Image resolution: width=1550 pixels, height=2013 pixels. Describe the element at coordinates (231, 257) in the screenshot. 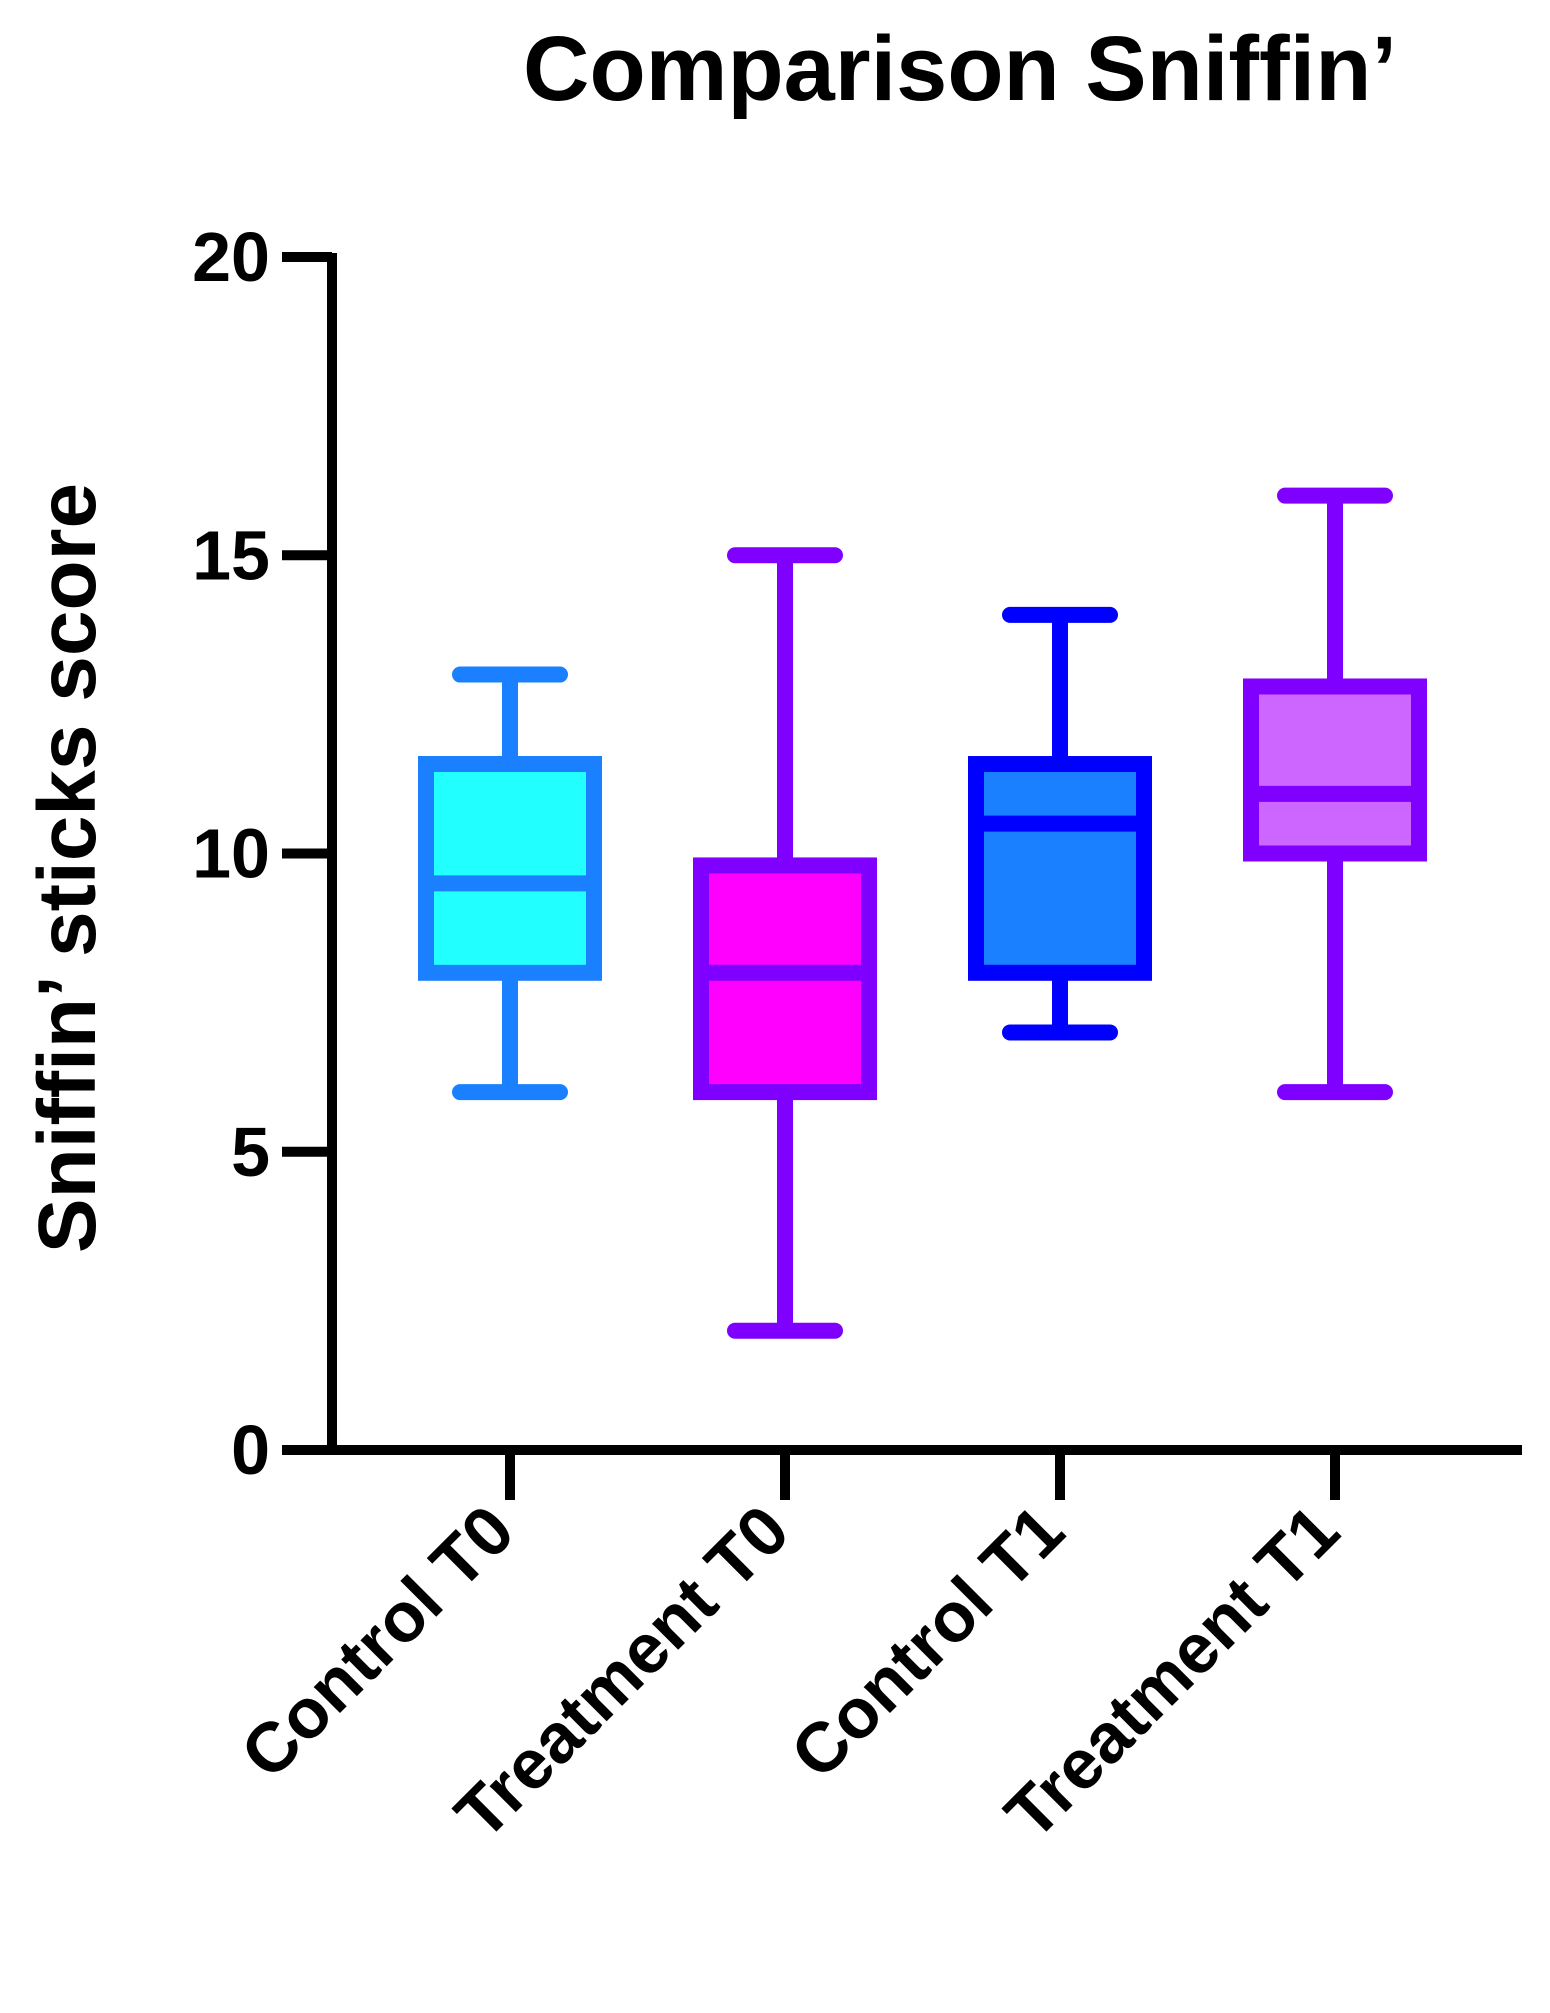

I see `y-tick-label: 20` at that location.